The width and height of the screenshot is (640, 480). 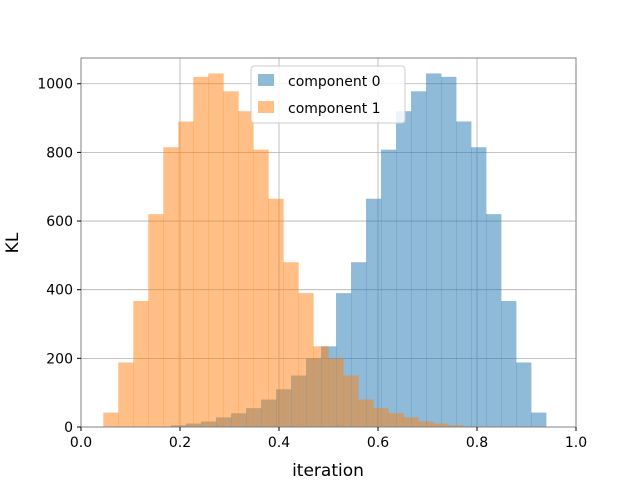 I want to click on x-axis-title: iteration, so click(x=328, y=470).